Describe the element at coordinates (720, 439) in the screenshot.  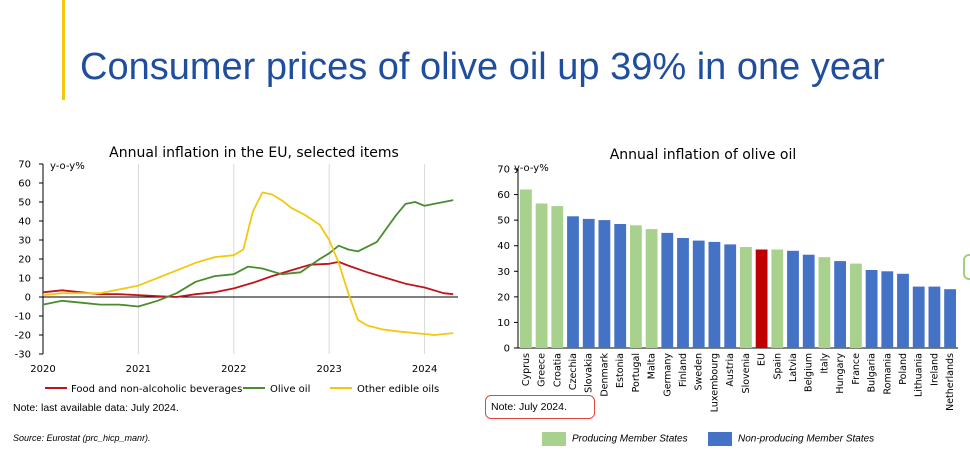
I see `legend-non-producing-swatch` at that location.